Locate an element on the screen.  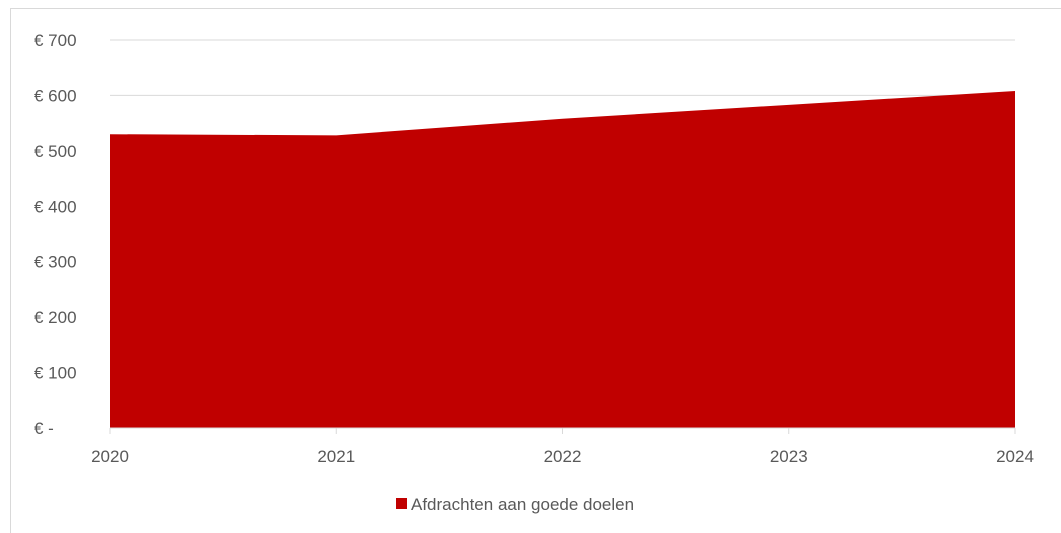
legend: Afdrachten aan goede doelen is located at coordinates (515, 504).